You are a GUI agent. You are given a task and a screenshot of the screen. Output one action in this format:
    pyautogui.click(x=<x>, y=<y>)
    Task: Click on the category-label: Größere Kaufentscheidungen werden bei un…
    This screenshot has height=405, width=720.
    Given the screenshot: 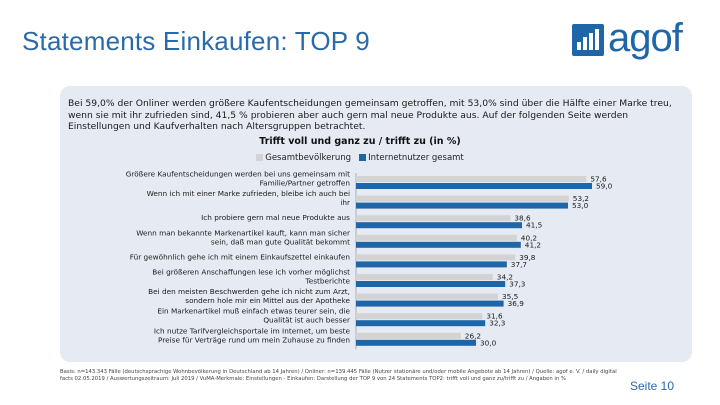 What is the action you would take?
    pyautogui.click(x=238, y=179)
    